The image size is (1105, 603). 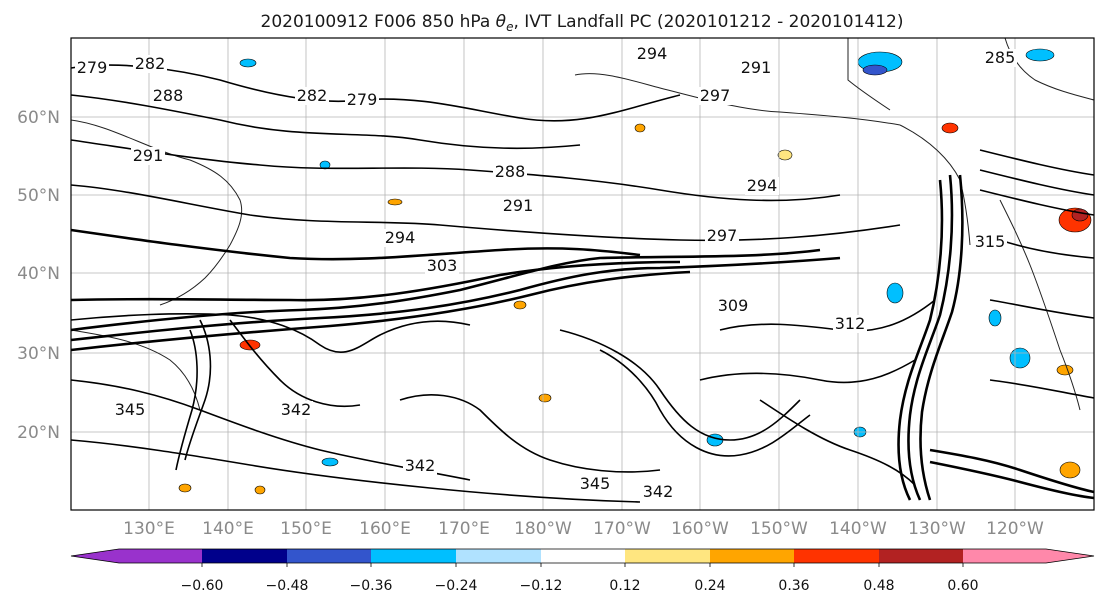 I want to click on contour-label: 315, so click(x=990, y=241).